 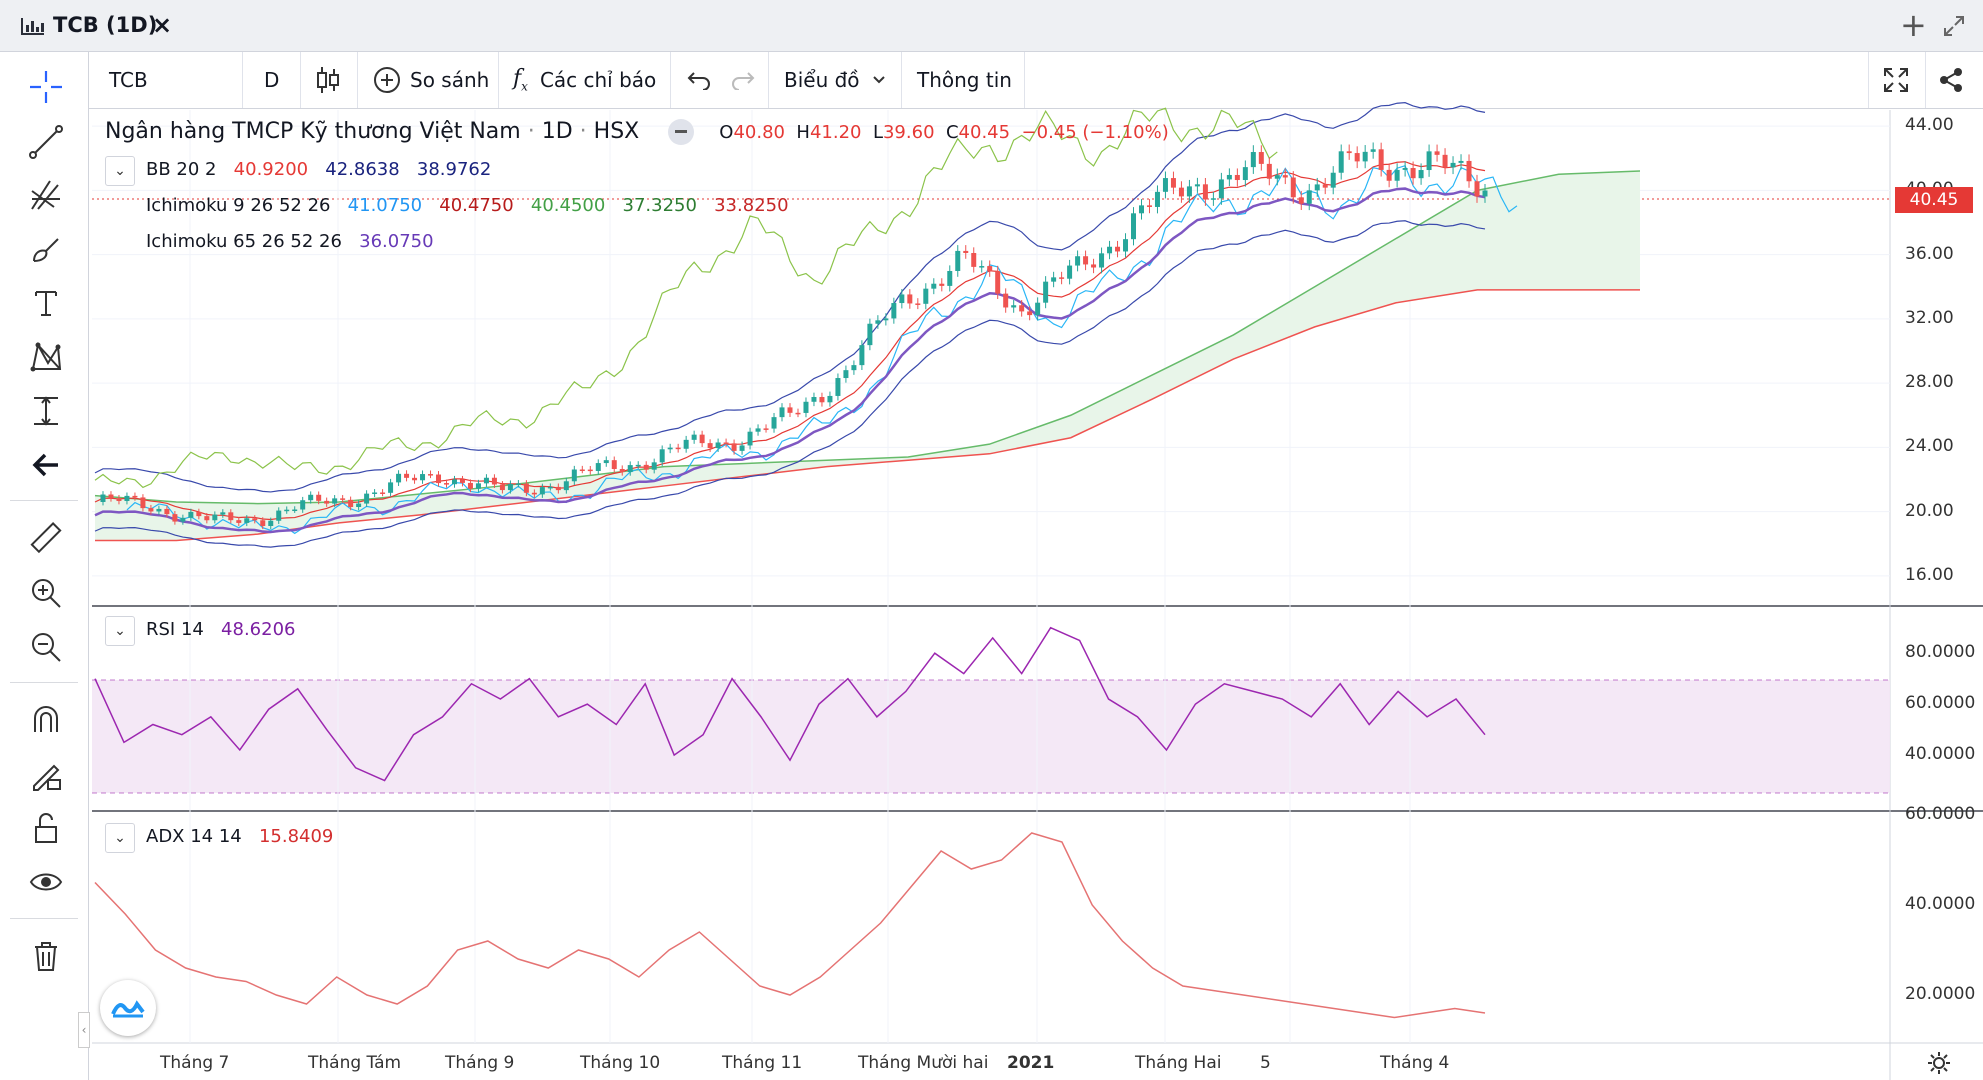 What do you see at coordinates (46, 774) in the screenshot?
I see `lock-drawing-icon` at bounding box center [46, 774].